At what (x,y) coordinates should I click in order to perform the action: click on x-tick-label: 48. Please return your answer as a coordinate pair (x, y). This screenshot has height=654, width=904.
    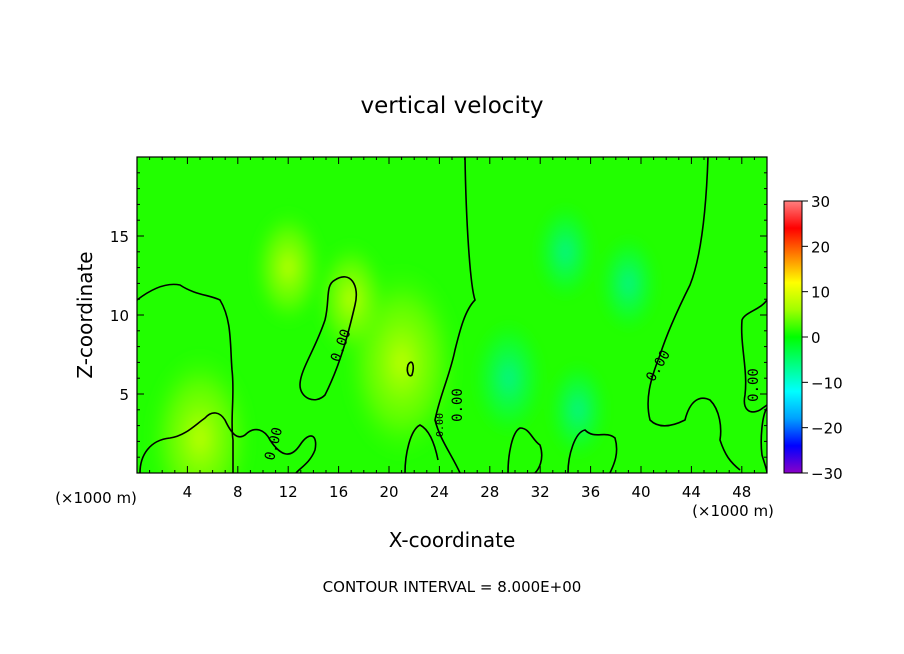
    Looking at the image, I should click on (741, 492).